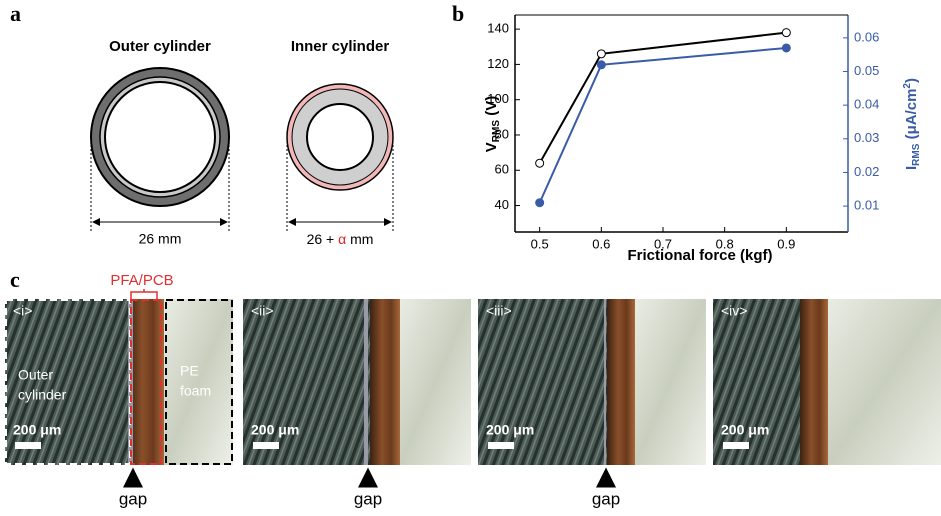 The image size is (941, 516). Describe the element at coordinates (22, 311) in the screenshot. I see `image-label: <i>` at that location.